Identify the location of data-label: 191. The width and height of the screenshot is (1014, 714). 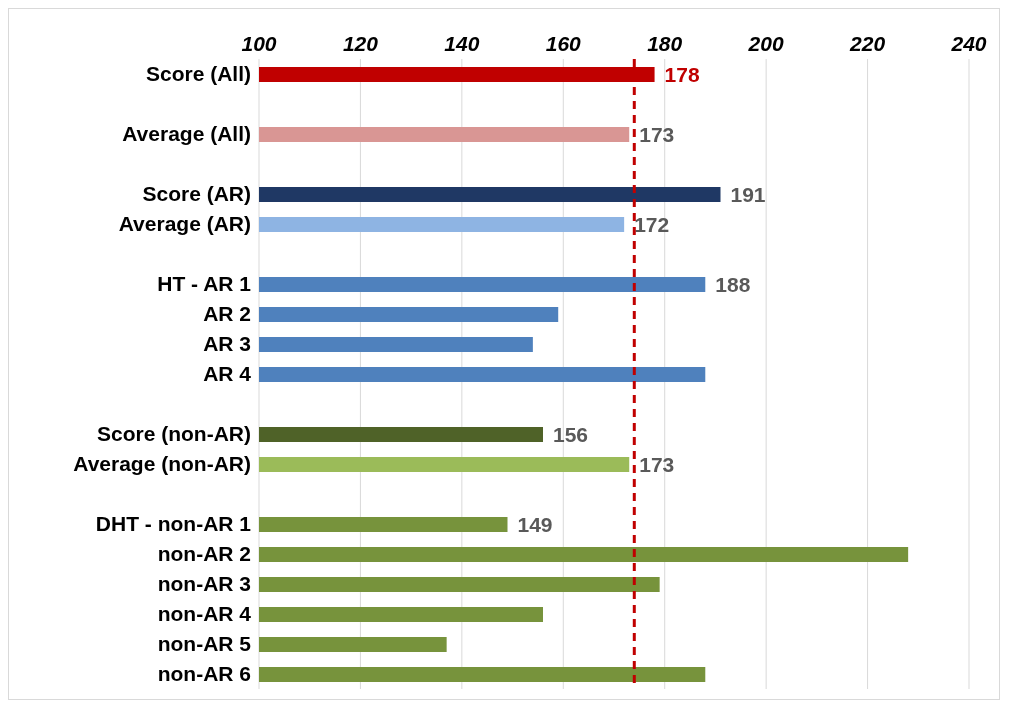
(748, 194).